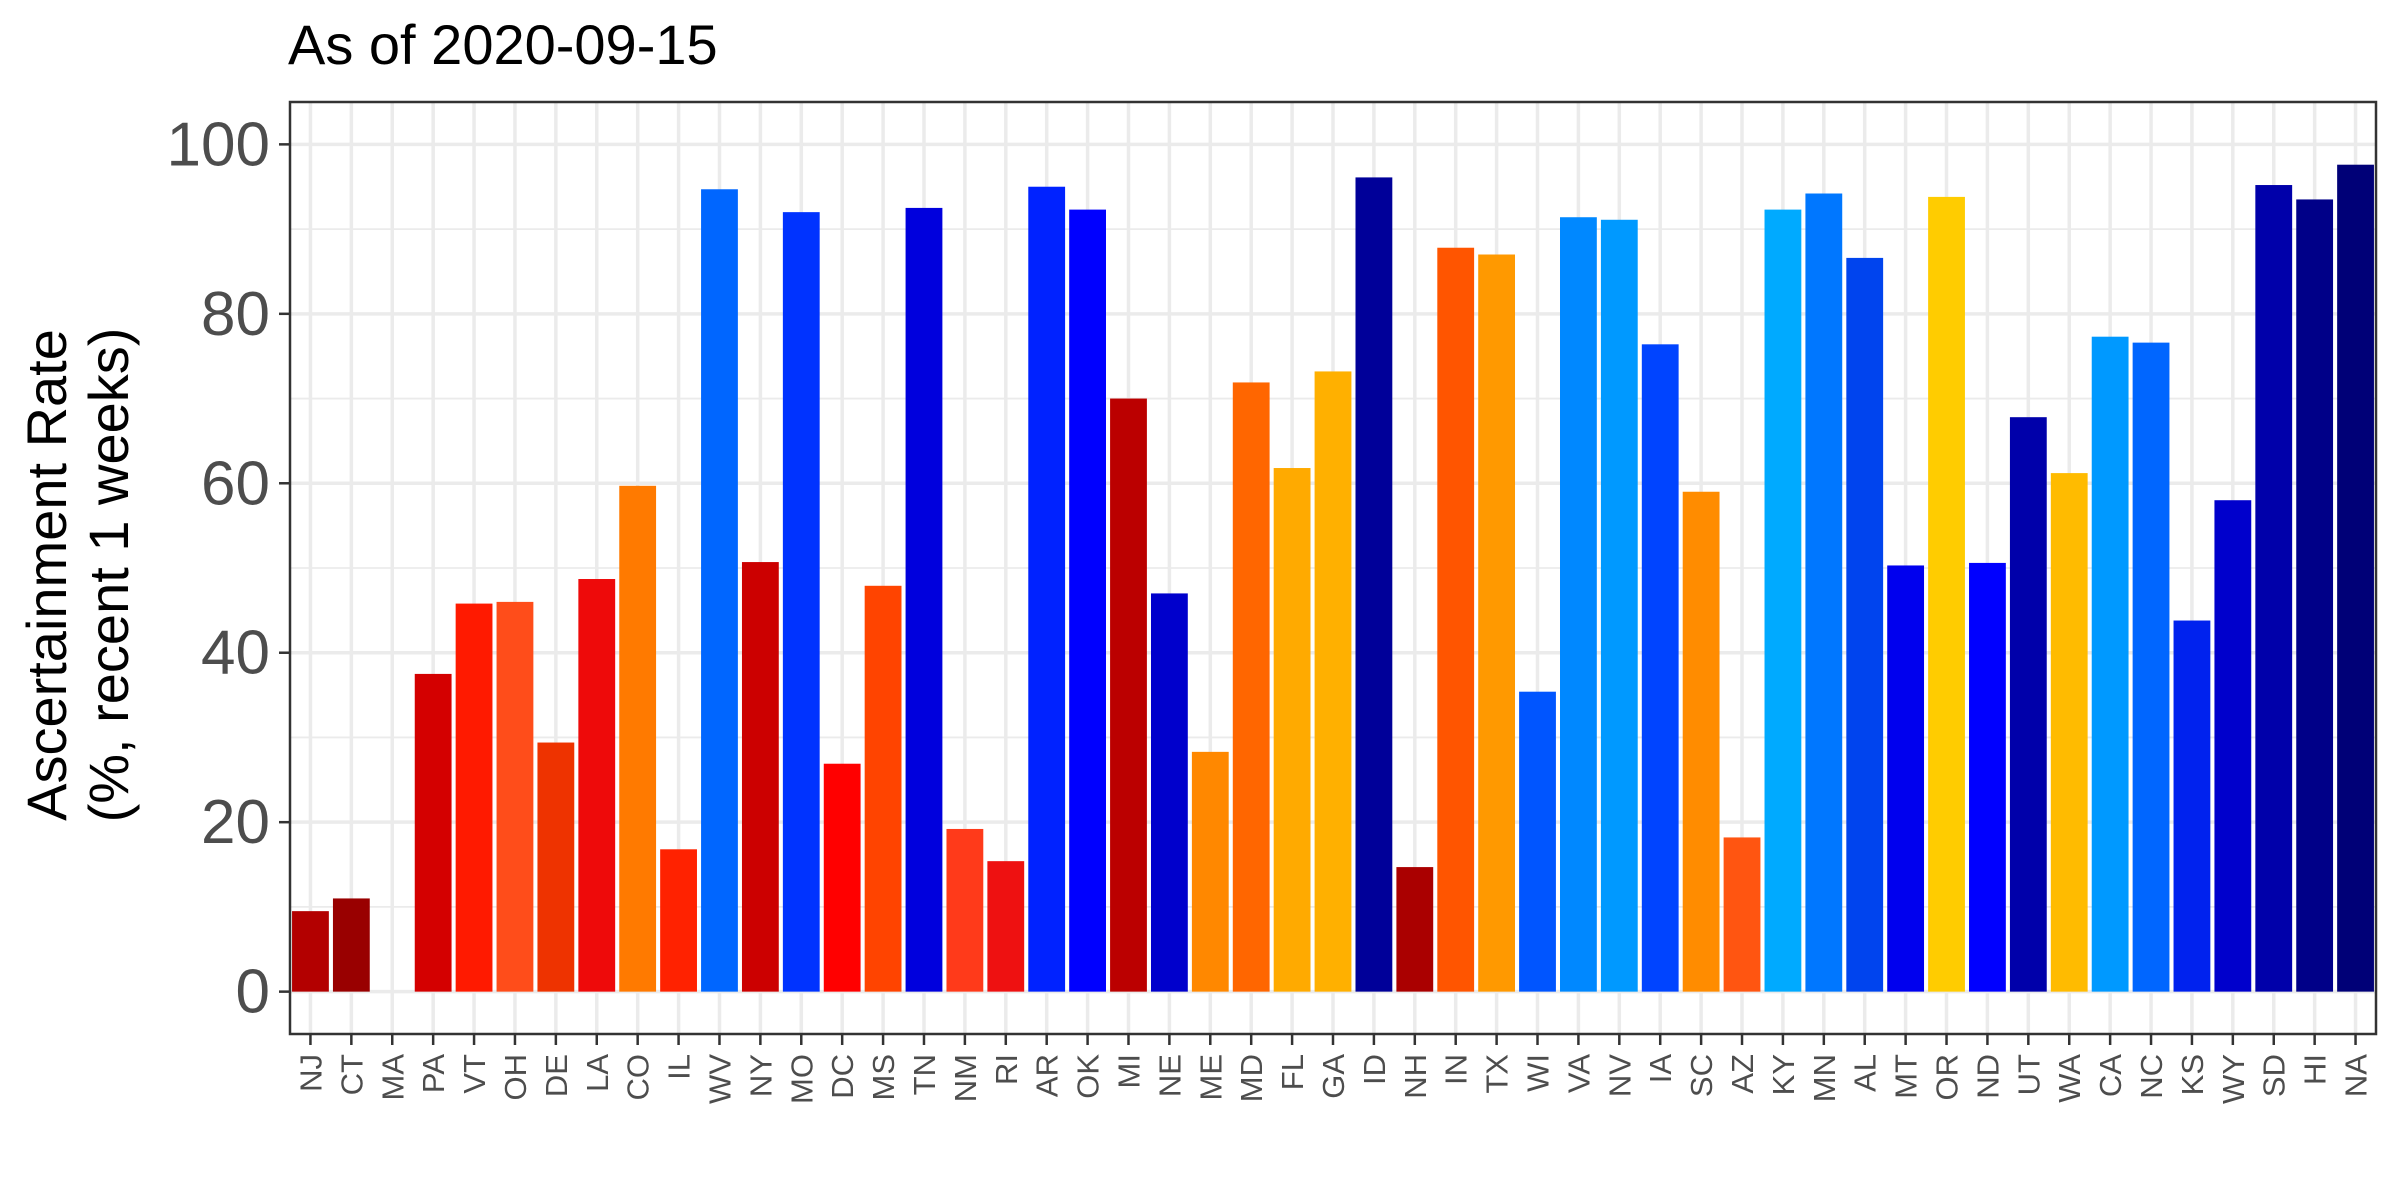  What do you see at coordinates (2028, 1074) in the screenshot?
I see `x-tick-label-ut: UT` at bounding box center [2028, 1074].